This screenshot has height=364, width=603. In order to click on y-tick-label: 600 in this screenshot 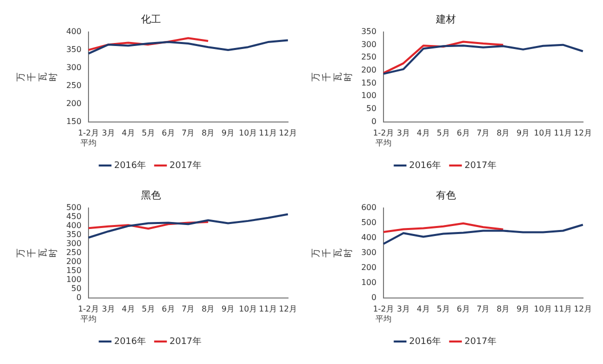, I will do `click(368, 207)`.